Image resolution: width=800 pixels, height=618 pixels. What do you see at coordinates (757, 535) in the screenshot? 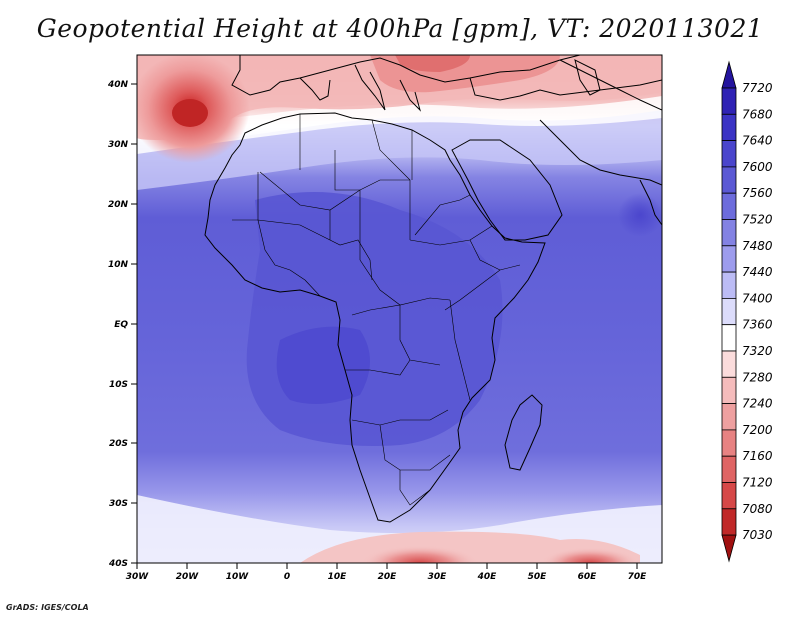
I see `colorbar-label: 7030` at bounding box center [757, 535].